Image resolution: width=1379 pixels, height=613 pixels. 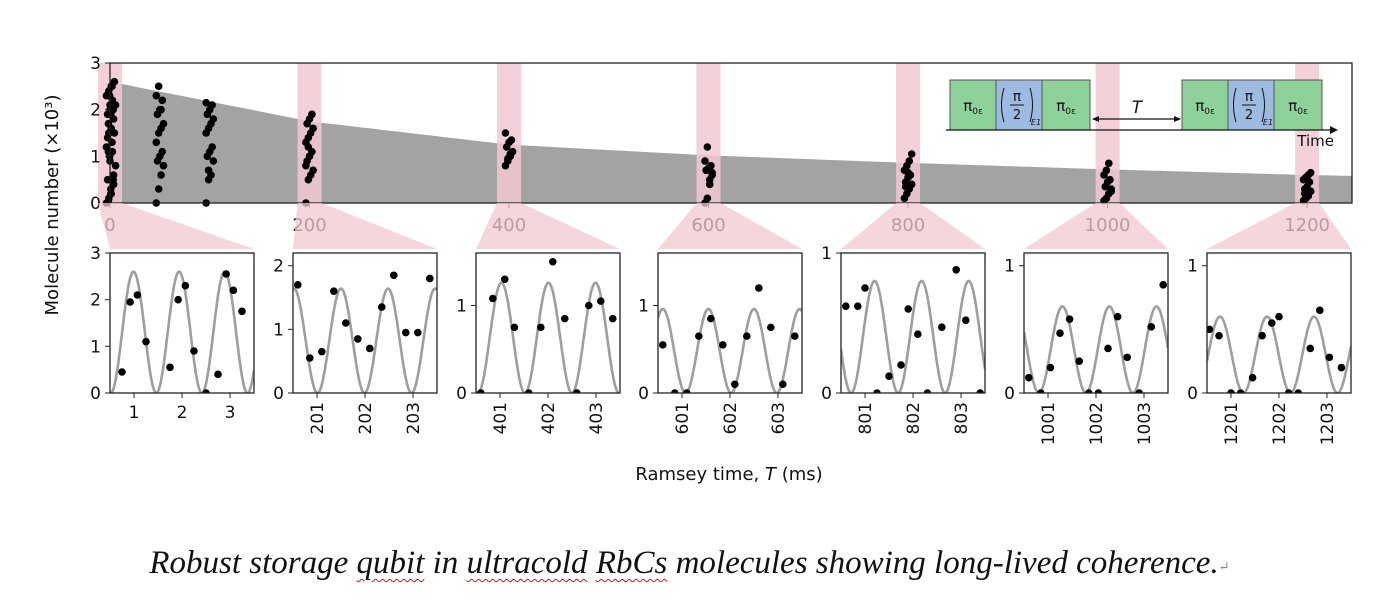 I want to click on paren-left, so click(x=1003, y=105).